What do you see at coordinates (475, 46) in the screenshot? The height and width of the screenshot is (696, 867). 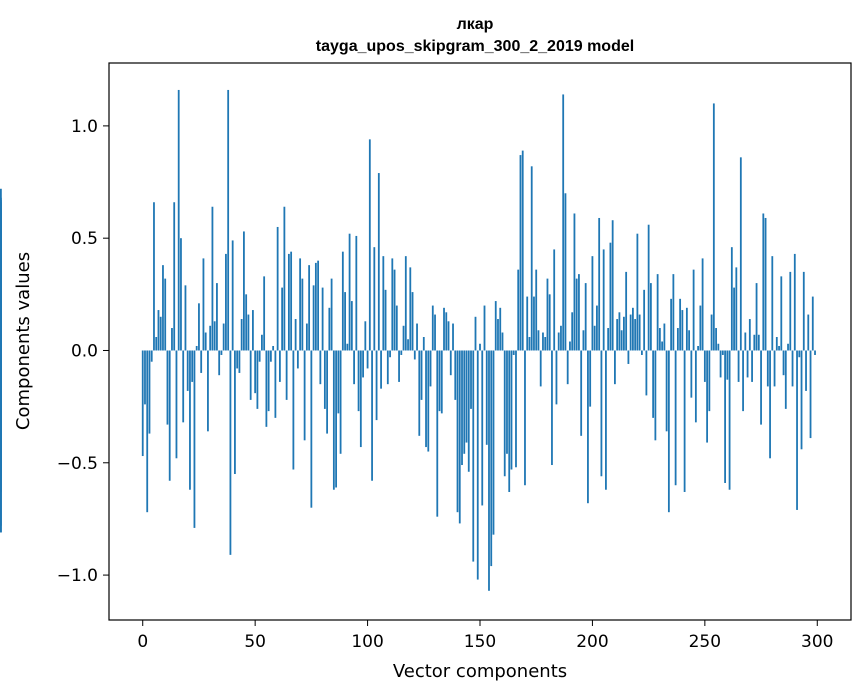 I see `chart-subtitle: tayga_upos_skipgram_300_2_2019 model` at bounding box center [475, 46].